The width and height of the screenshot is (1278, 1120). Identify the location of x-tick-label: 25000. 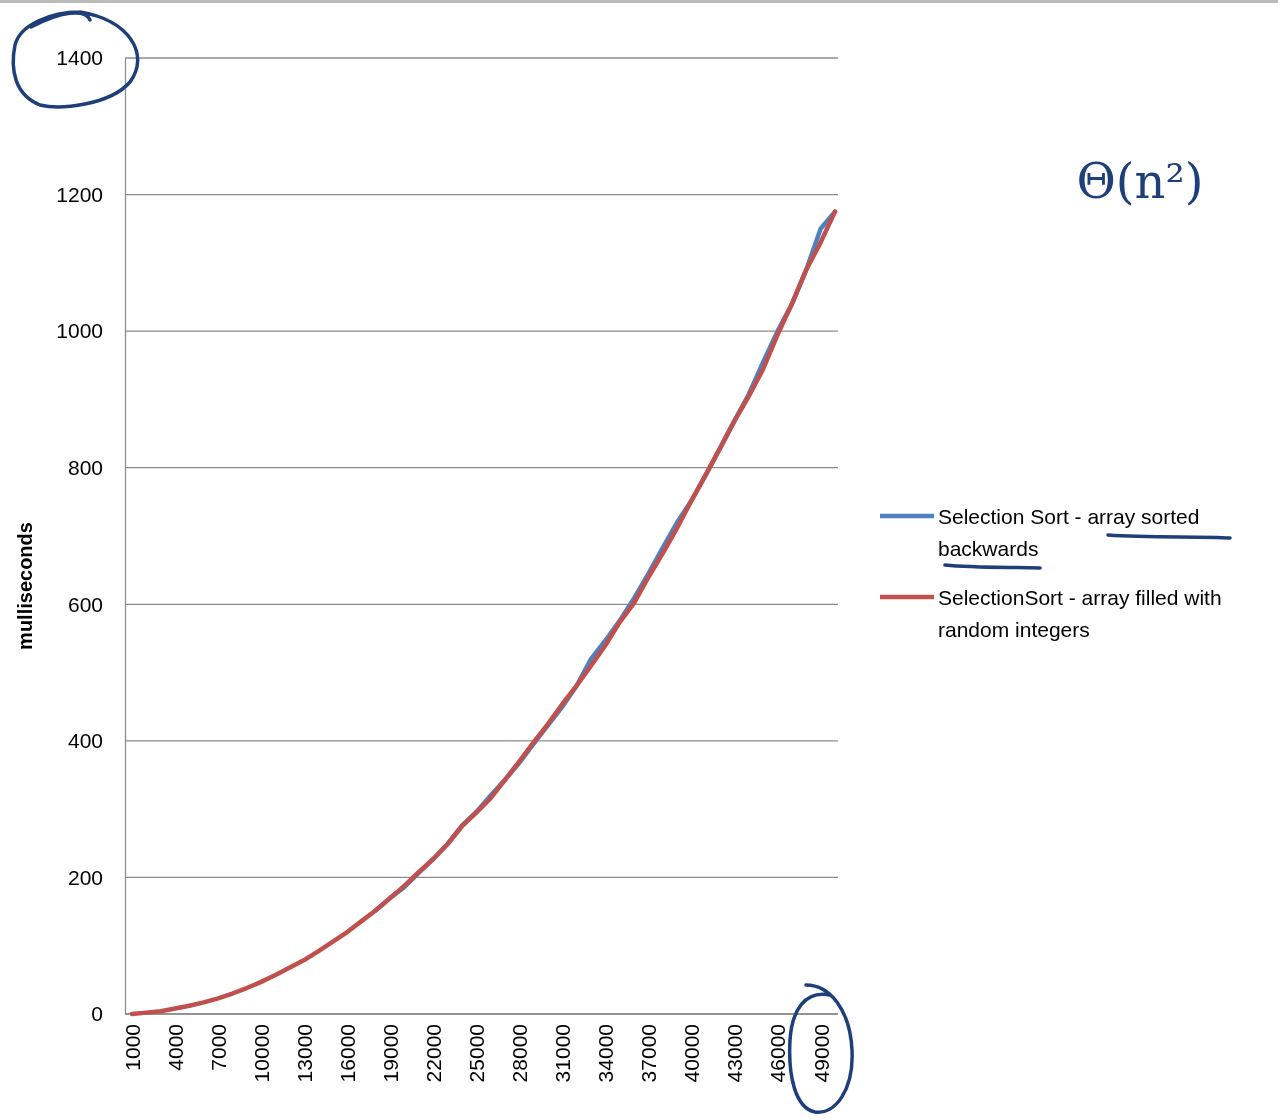
(477, 1053).